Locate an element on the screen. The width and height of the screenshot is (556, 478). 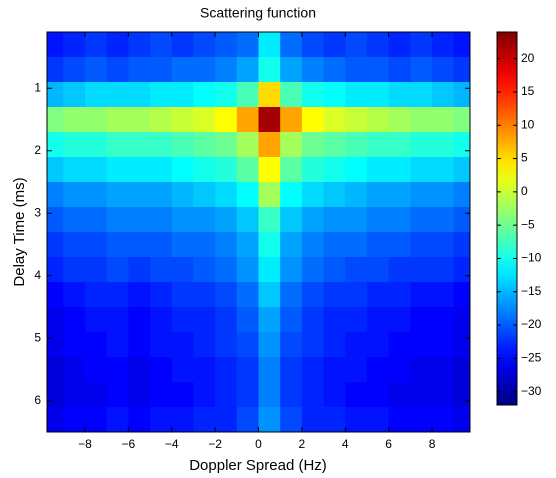
colorbar-tick-label: −5 is located at coordinates (528, 224).